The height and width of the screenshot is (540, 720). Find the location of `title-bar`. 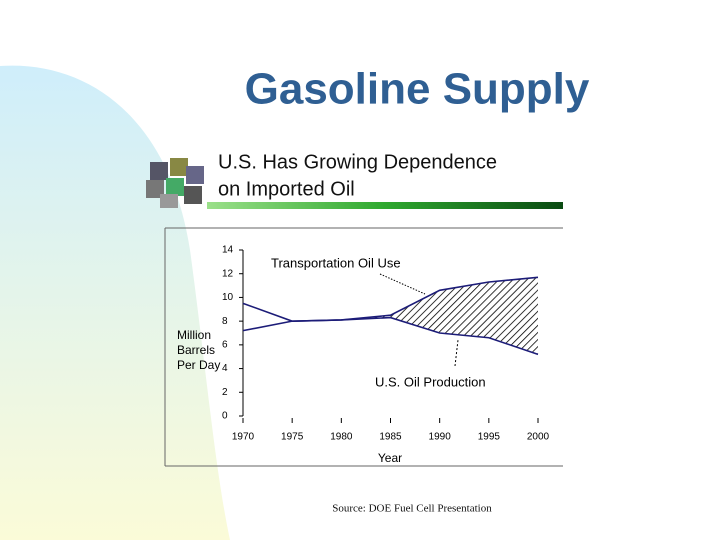

title-bar is located at coordinates (385, 205).